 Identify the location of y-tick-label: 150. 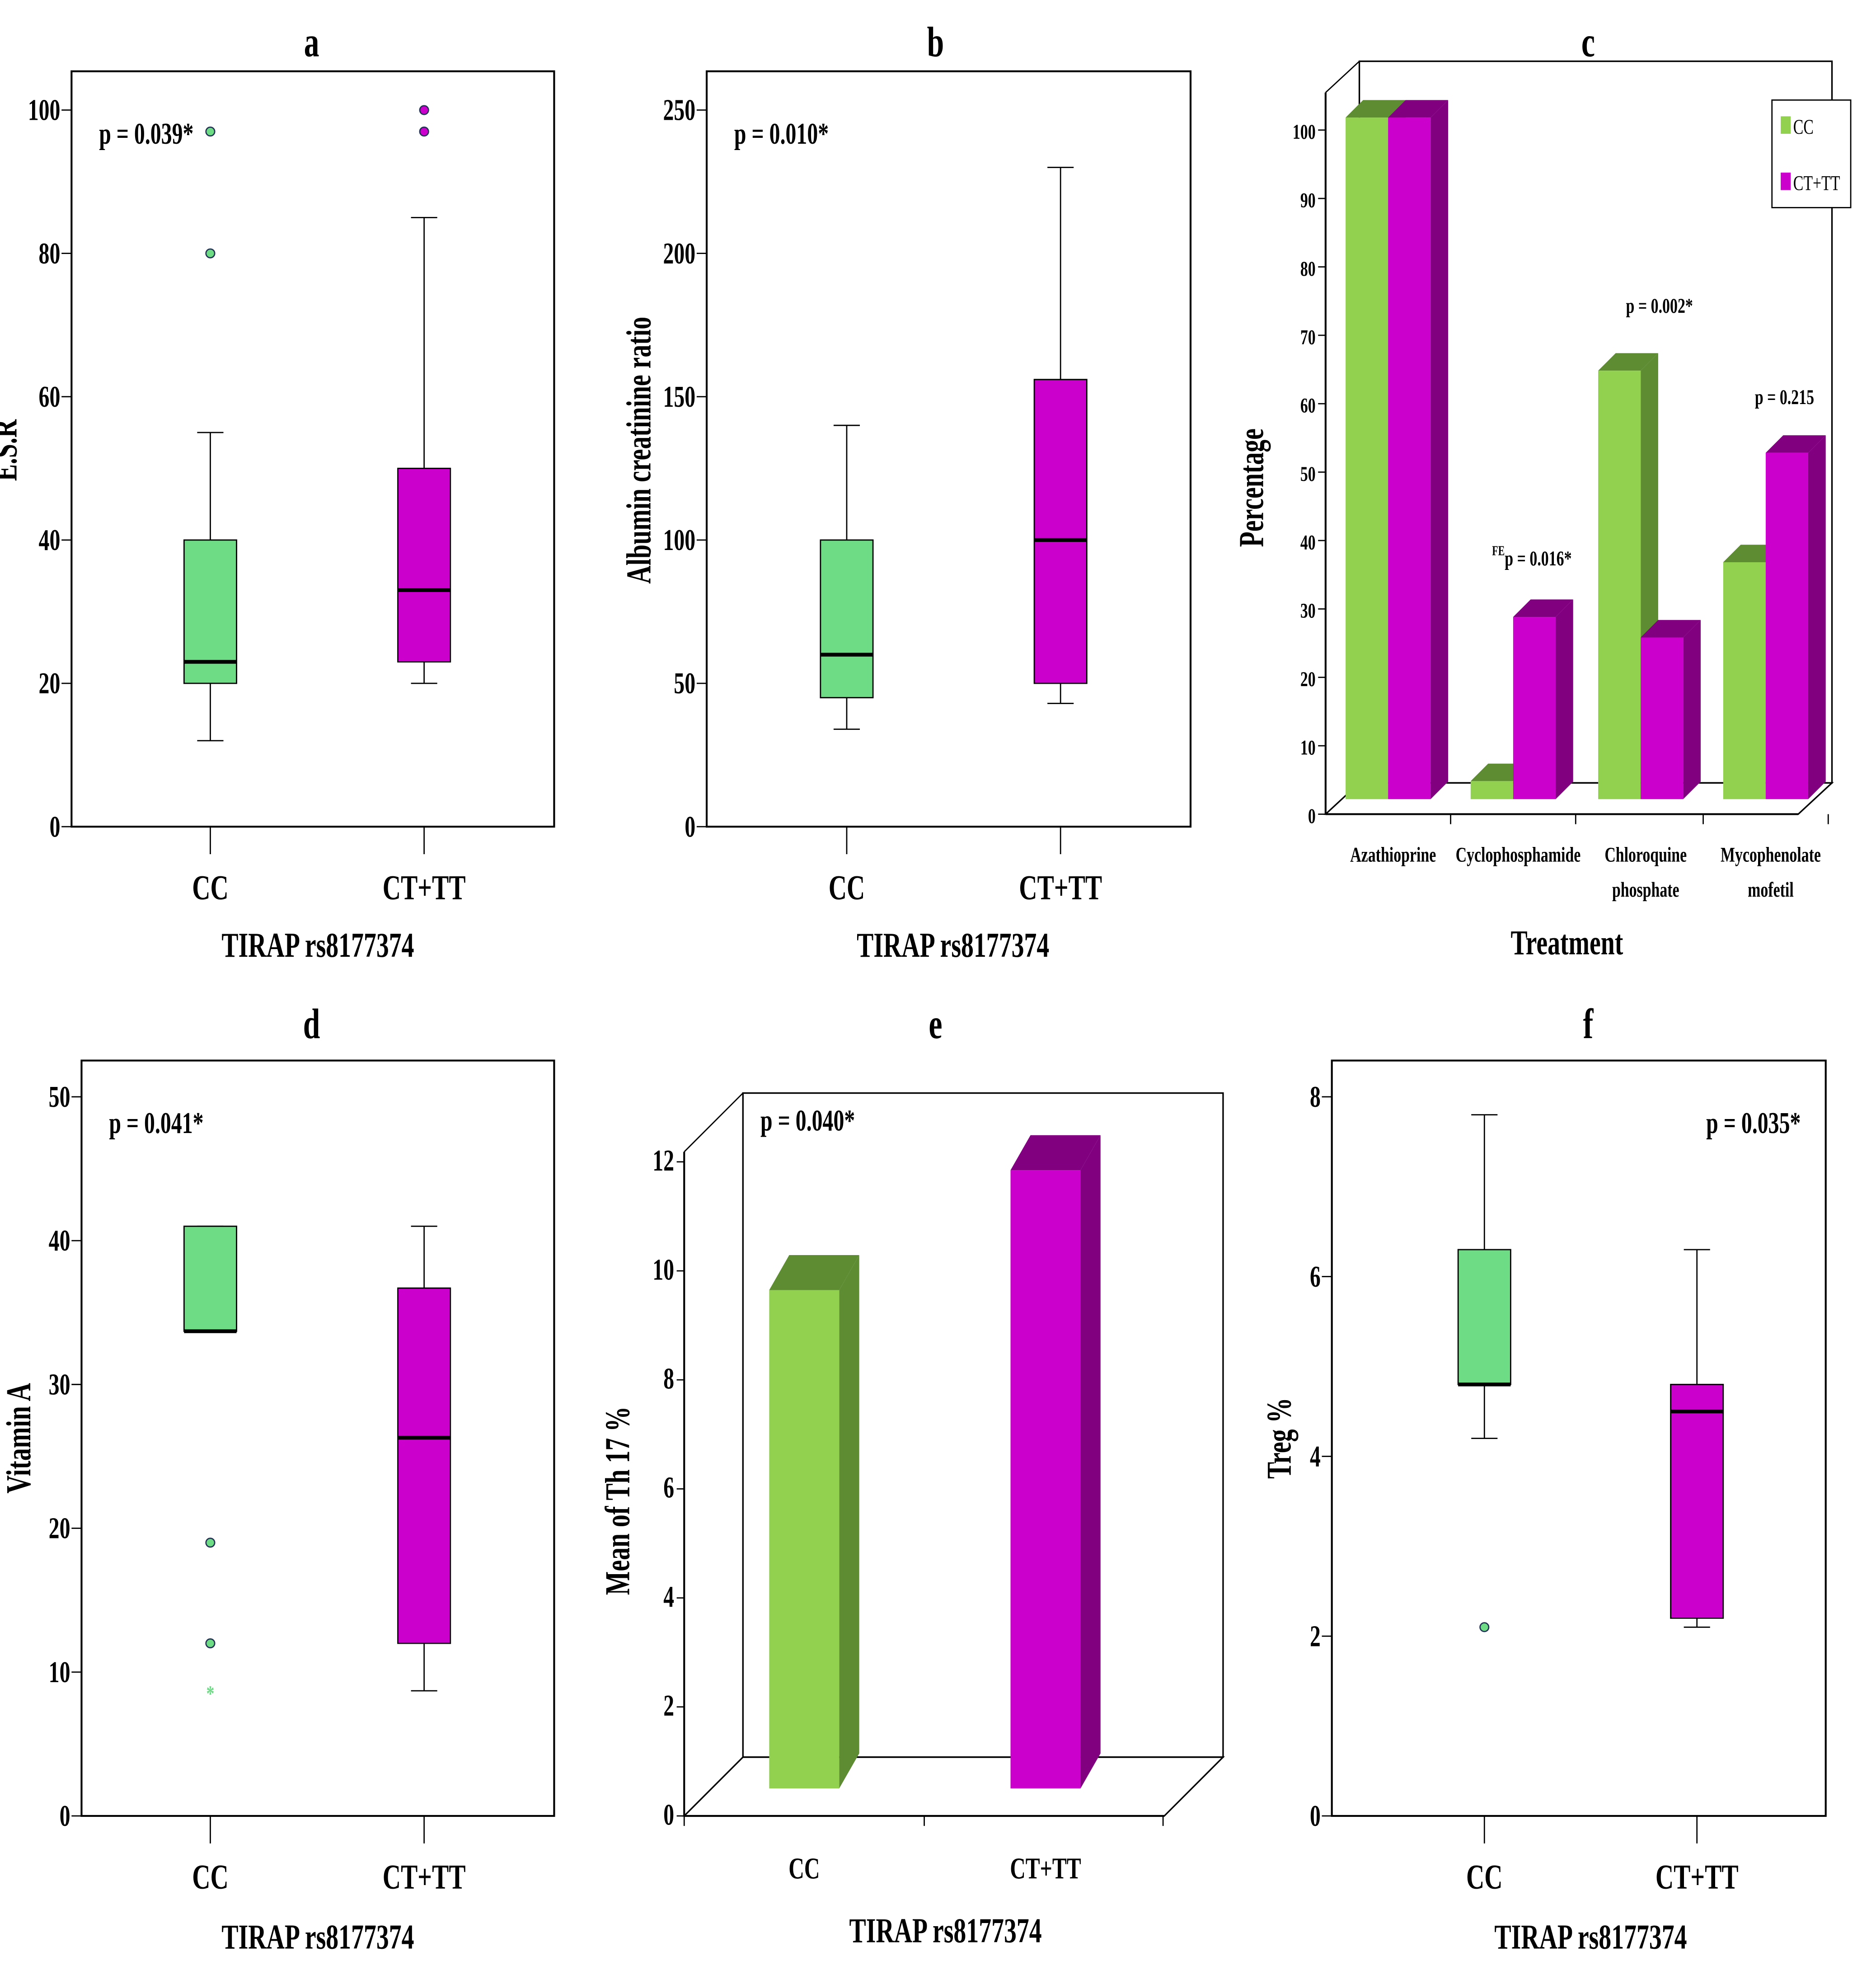
(679, 397).